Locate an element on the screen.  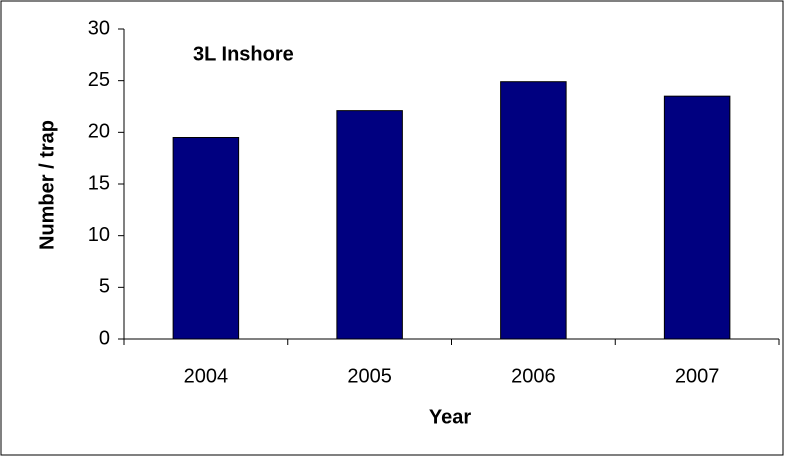
chart-title: 3L Inshore is located at coordinates (243, 54).